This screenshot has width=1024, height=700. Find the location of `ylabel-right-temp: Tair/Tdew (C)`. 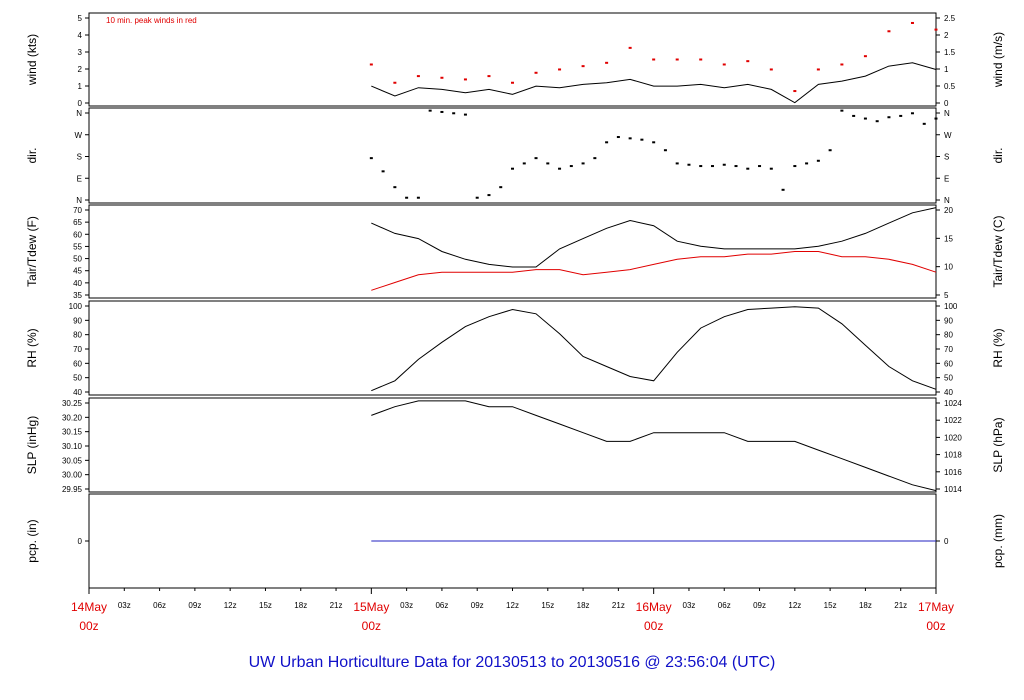

ylabel-right-temp: Tair/Tdew (C) is located at coordinates (998, 251).